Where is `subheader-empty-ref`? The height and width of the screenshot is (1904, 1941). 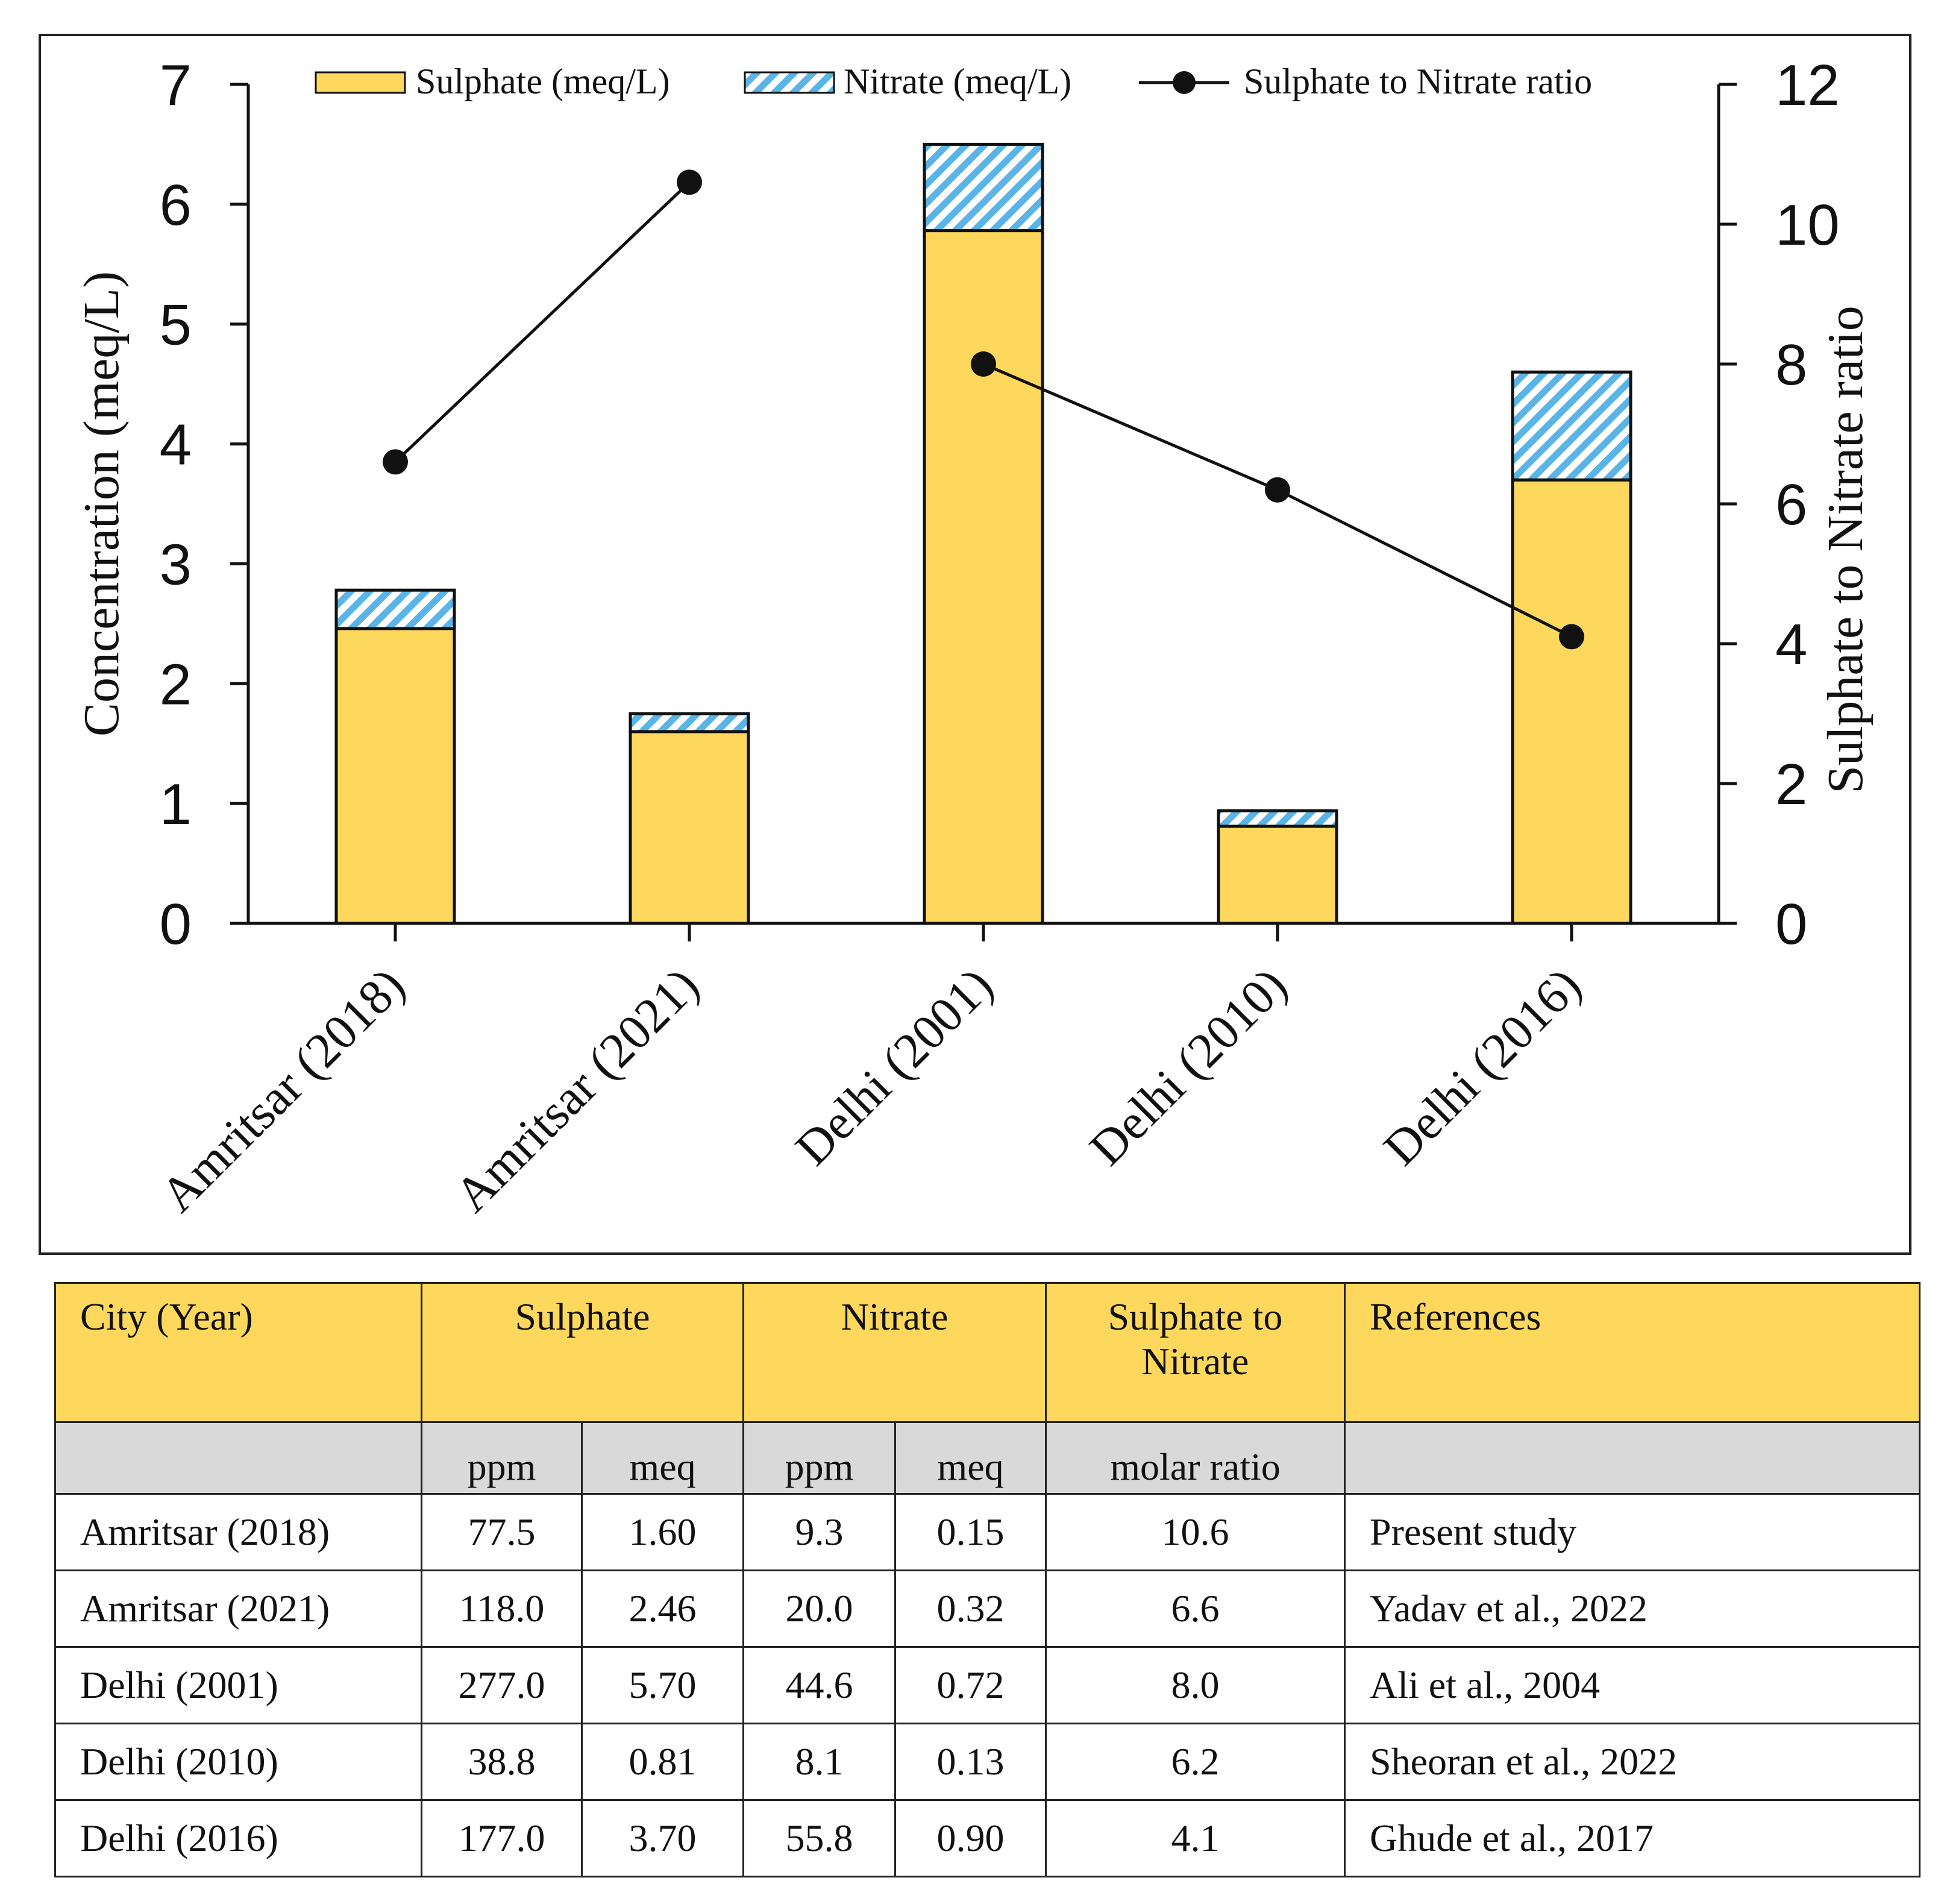 subheader-empty-ref is located at coordinates (1633, 1458).